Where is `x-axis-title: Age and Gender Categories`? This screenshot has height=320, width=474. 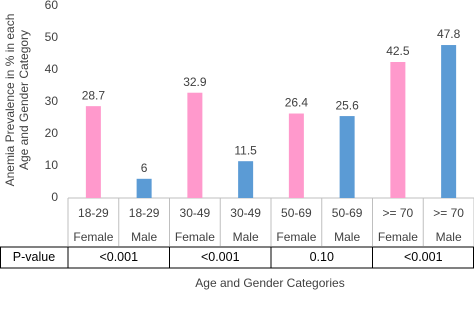 x-axis-title: Age and Gender Categories is located at coordinates (269, 283).